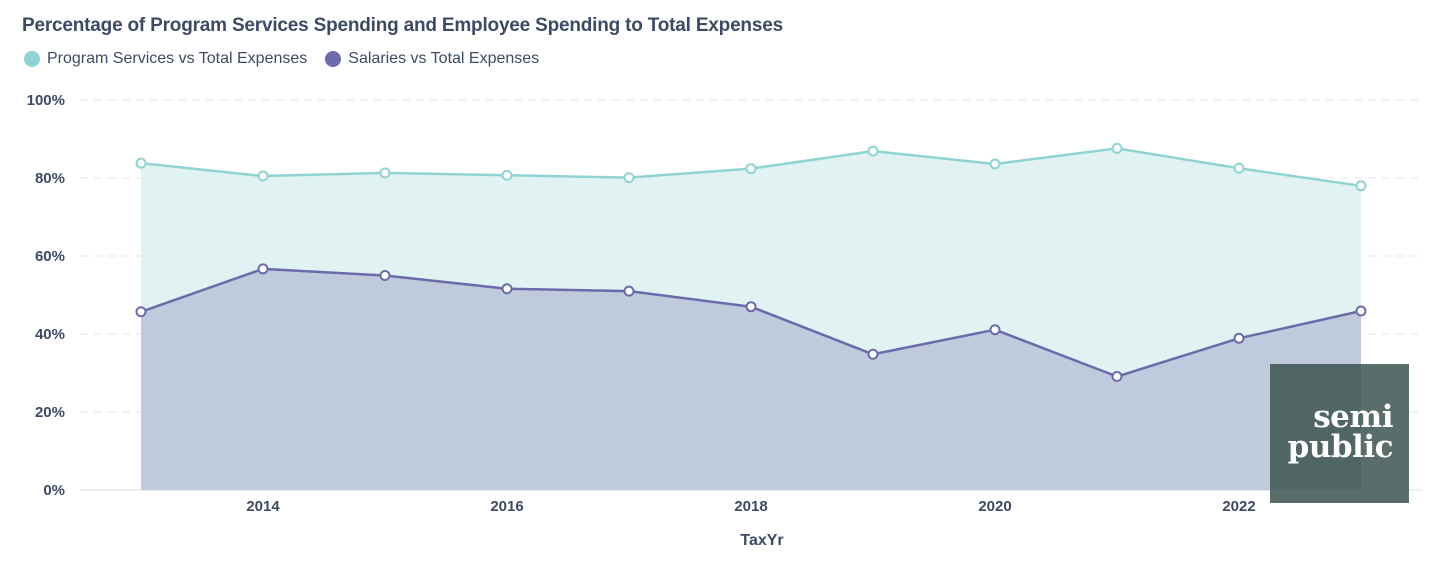  Describe the element at coordinates (629, 178) in the screenshot. I see `point-series-0-2017` at that location.